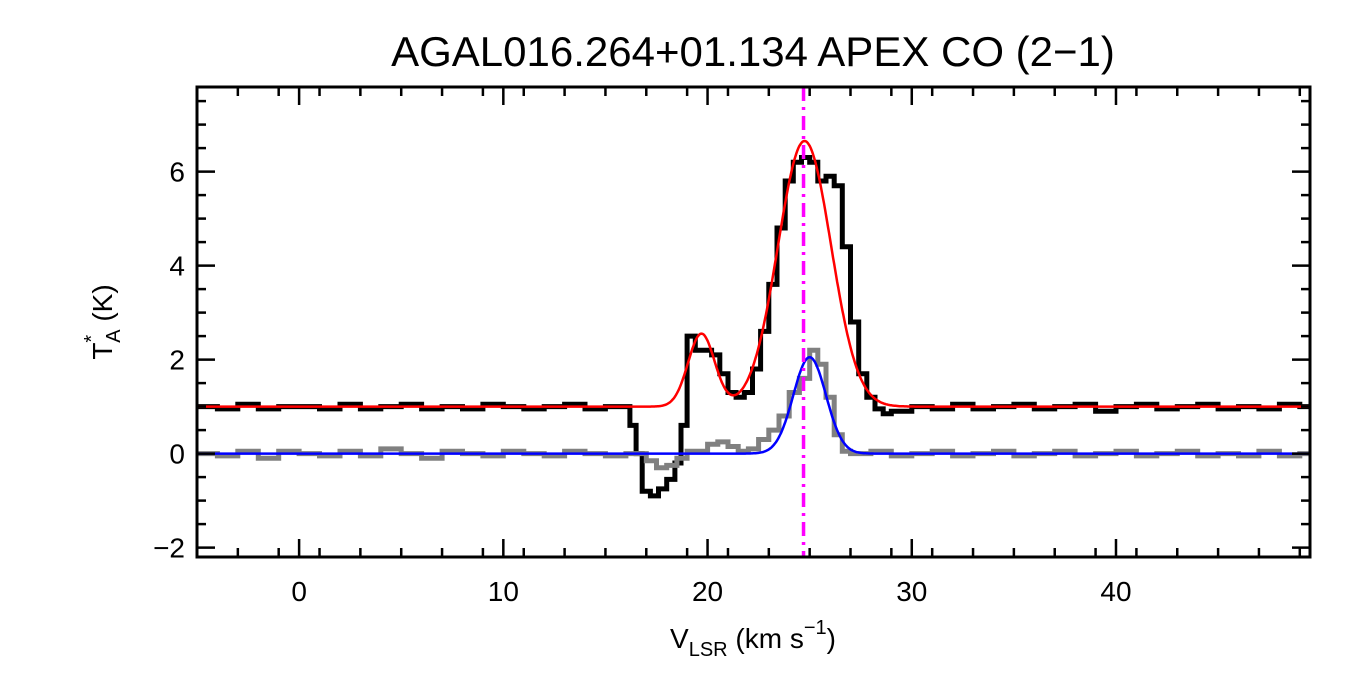  What do you see at coordinates (177, 266) in the screenshot?
I see `y-tick-label: 4` at bounding box center [177, 266].